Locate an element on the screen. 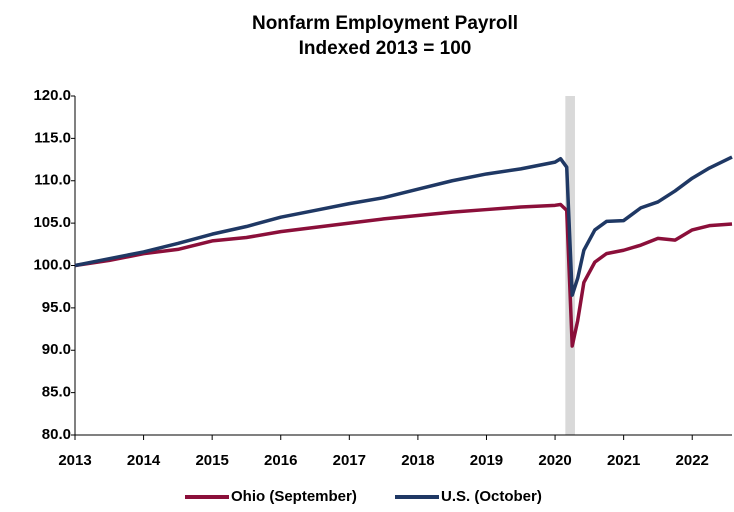 Image resolution: width=734 pixels, height=512 pixels. x-tick-label: 2017 is located at coordinates (349, 460).